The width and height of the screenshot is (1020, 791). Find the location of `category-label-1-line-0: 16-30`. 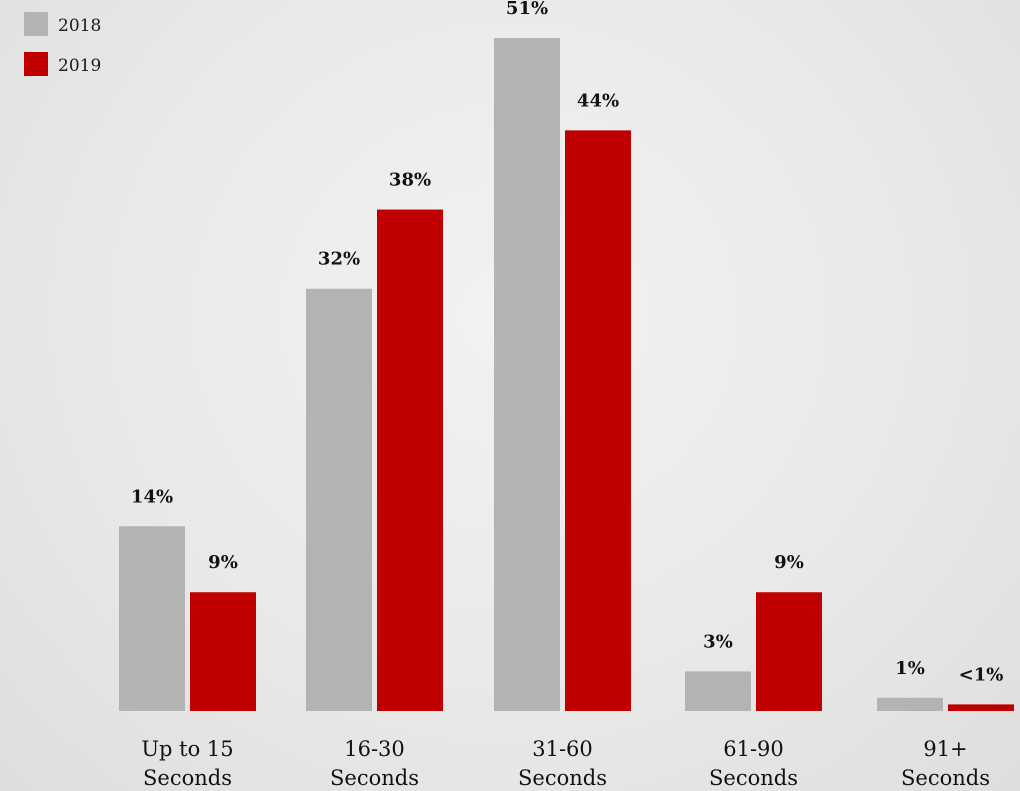

category-label-1-line-0: 16-30 is located at coordinates (374, 749).